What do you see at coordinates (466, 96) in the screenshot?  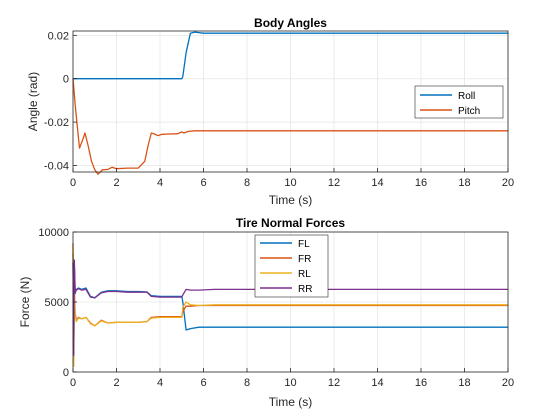 I see `legend-label-roll: Roll` at bounding box center [466, 96].